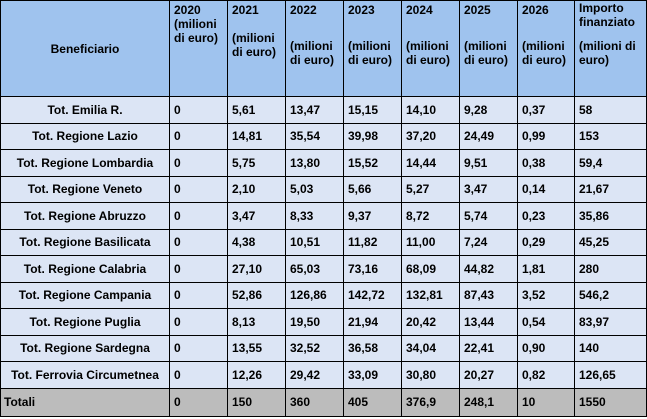  Describe the element at coordinates (488, 295) in the screenshot. I see `value-cell: 87,43` at that location.